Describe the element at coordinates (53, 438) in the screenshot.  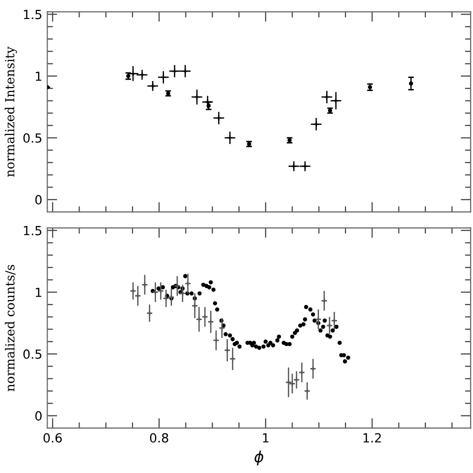
I see `x-tick-label: 0.6` at that location.